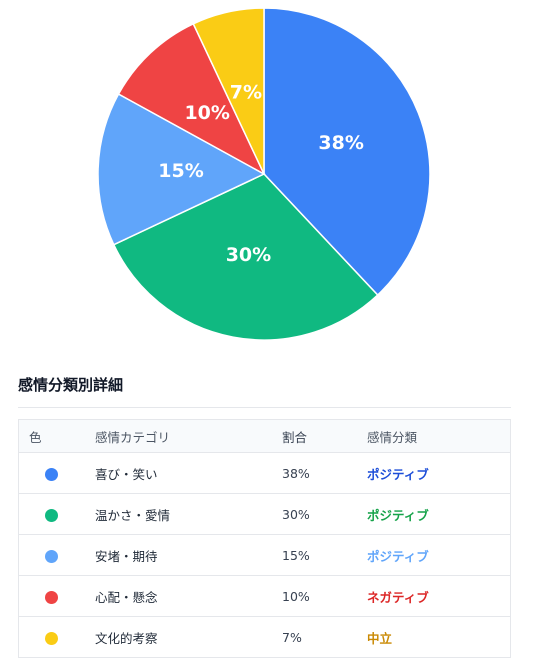 Image resolution: width=534 pixels, height=661 pixels. Describe the element at coordinates (324, 473) in the screenshot. I see `ratio-cell: 38%` at that location.